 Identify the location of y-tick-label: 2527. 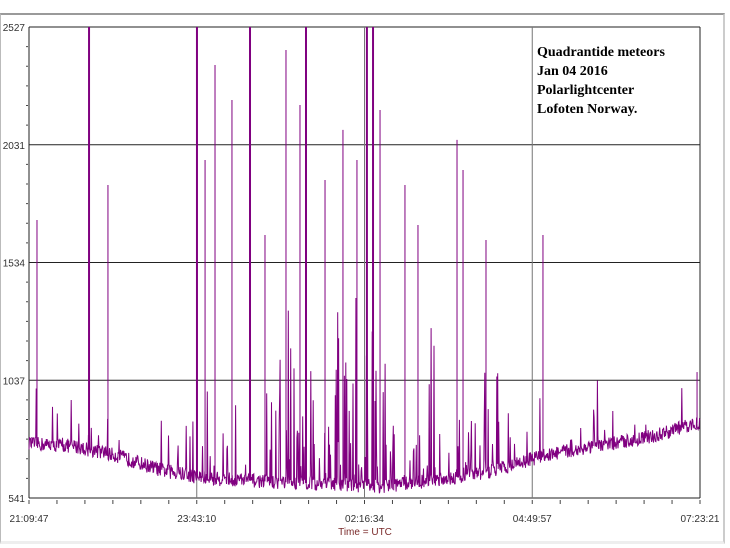
(14, 28).